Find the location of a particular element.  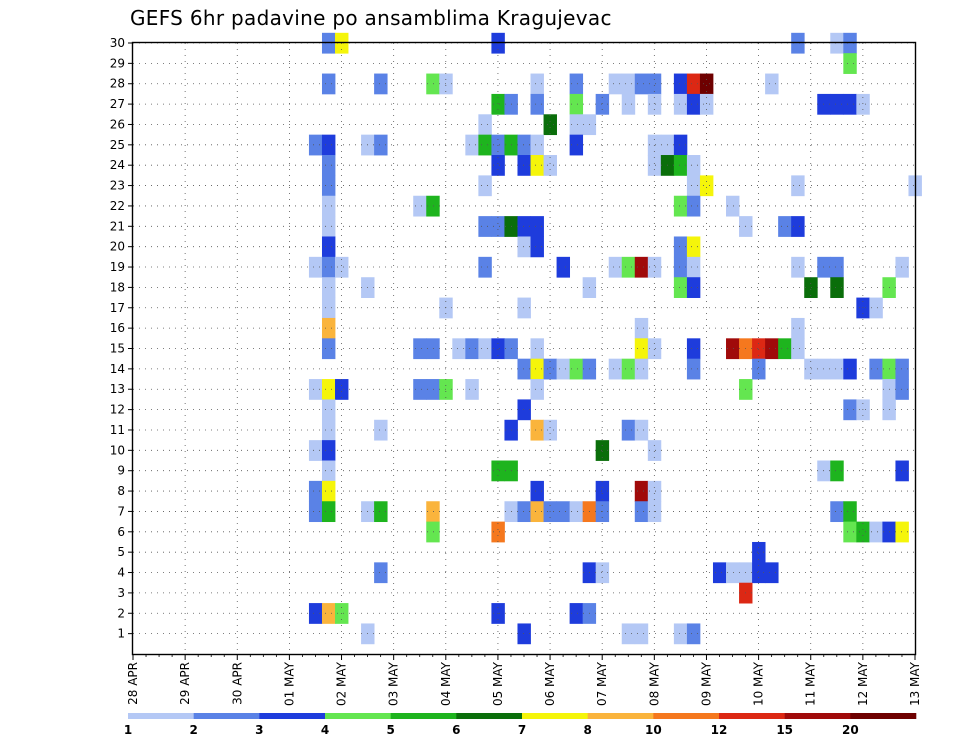

y-tick-label: 3 is located at coordinates (121, 593).